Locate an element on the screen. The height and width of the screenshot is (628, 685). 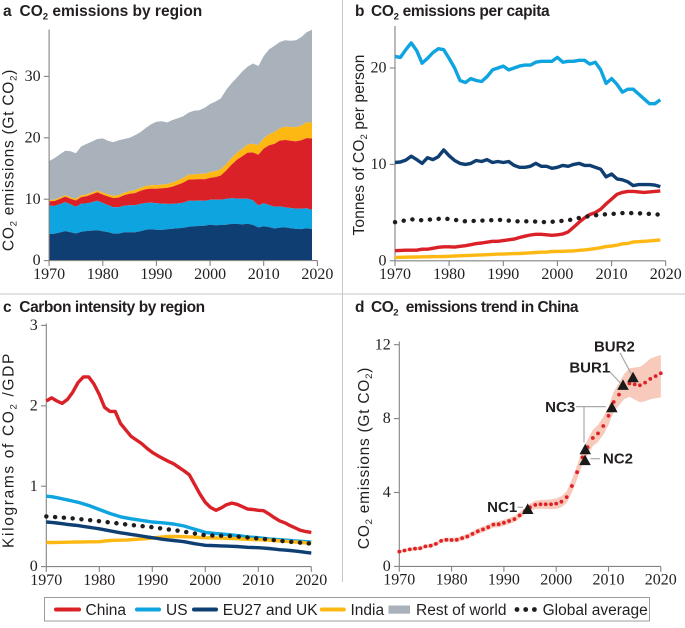
svg-text: NC3 is located at coordinates (560, 407).